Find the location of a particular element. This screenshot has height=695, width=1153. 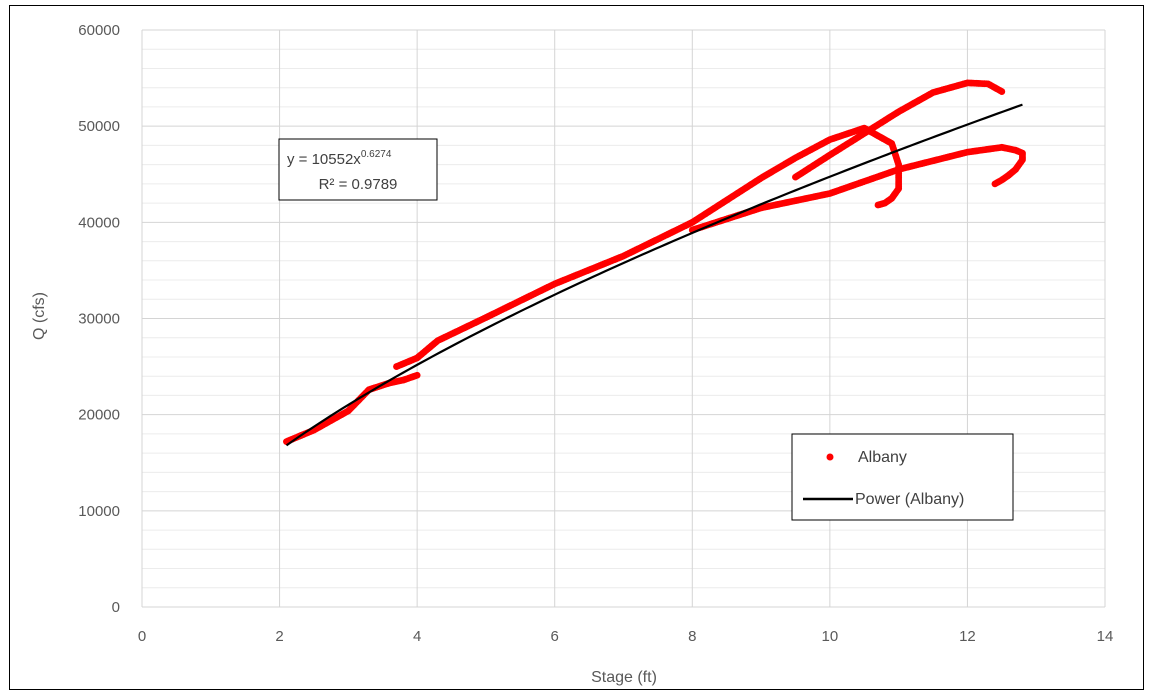

legend: Albany Power (Albany) is located at coordinates (902, 477).